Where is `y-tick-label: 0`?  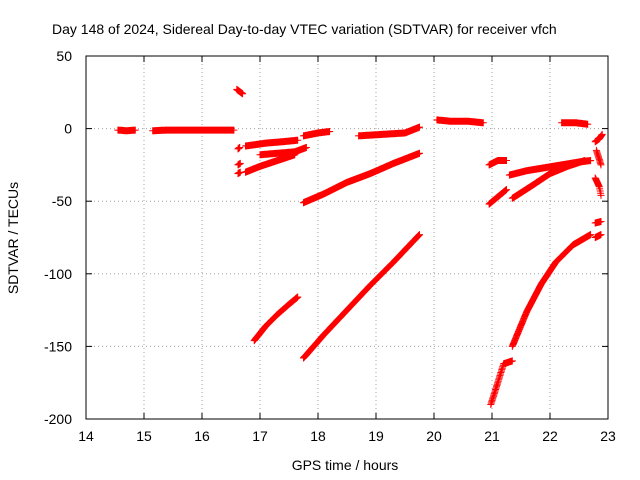 y-tick-label: 0 is located at coordinates (68, 129).